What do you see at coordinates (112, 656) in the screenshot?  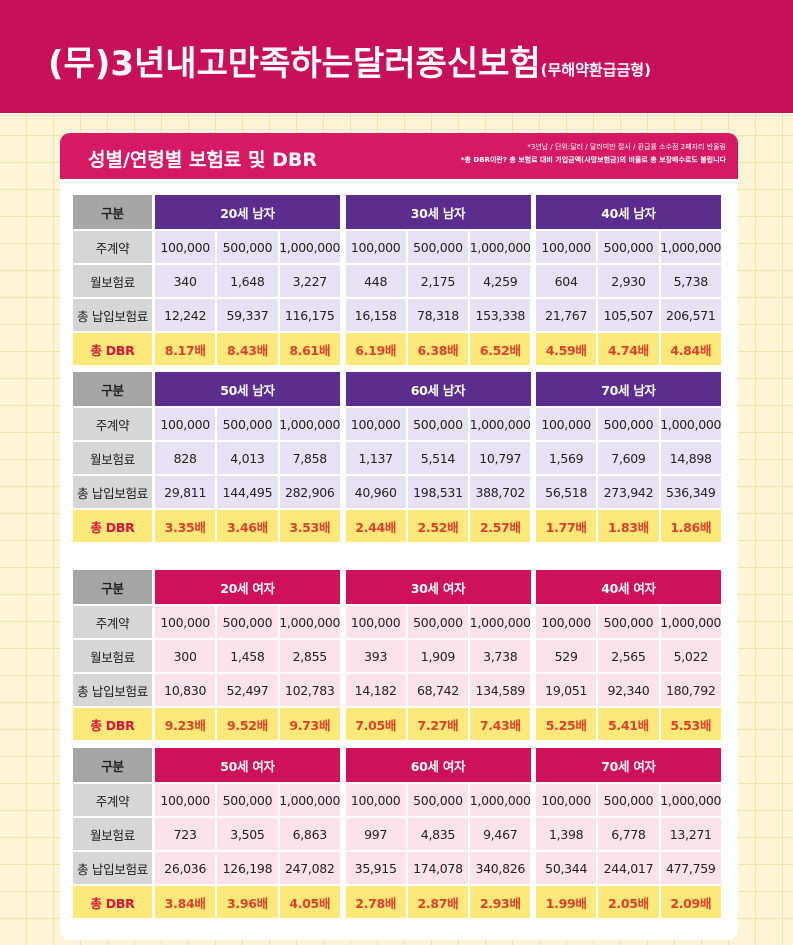 I see `row-label: 월보험료` at bounding box center [112, 656].